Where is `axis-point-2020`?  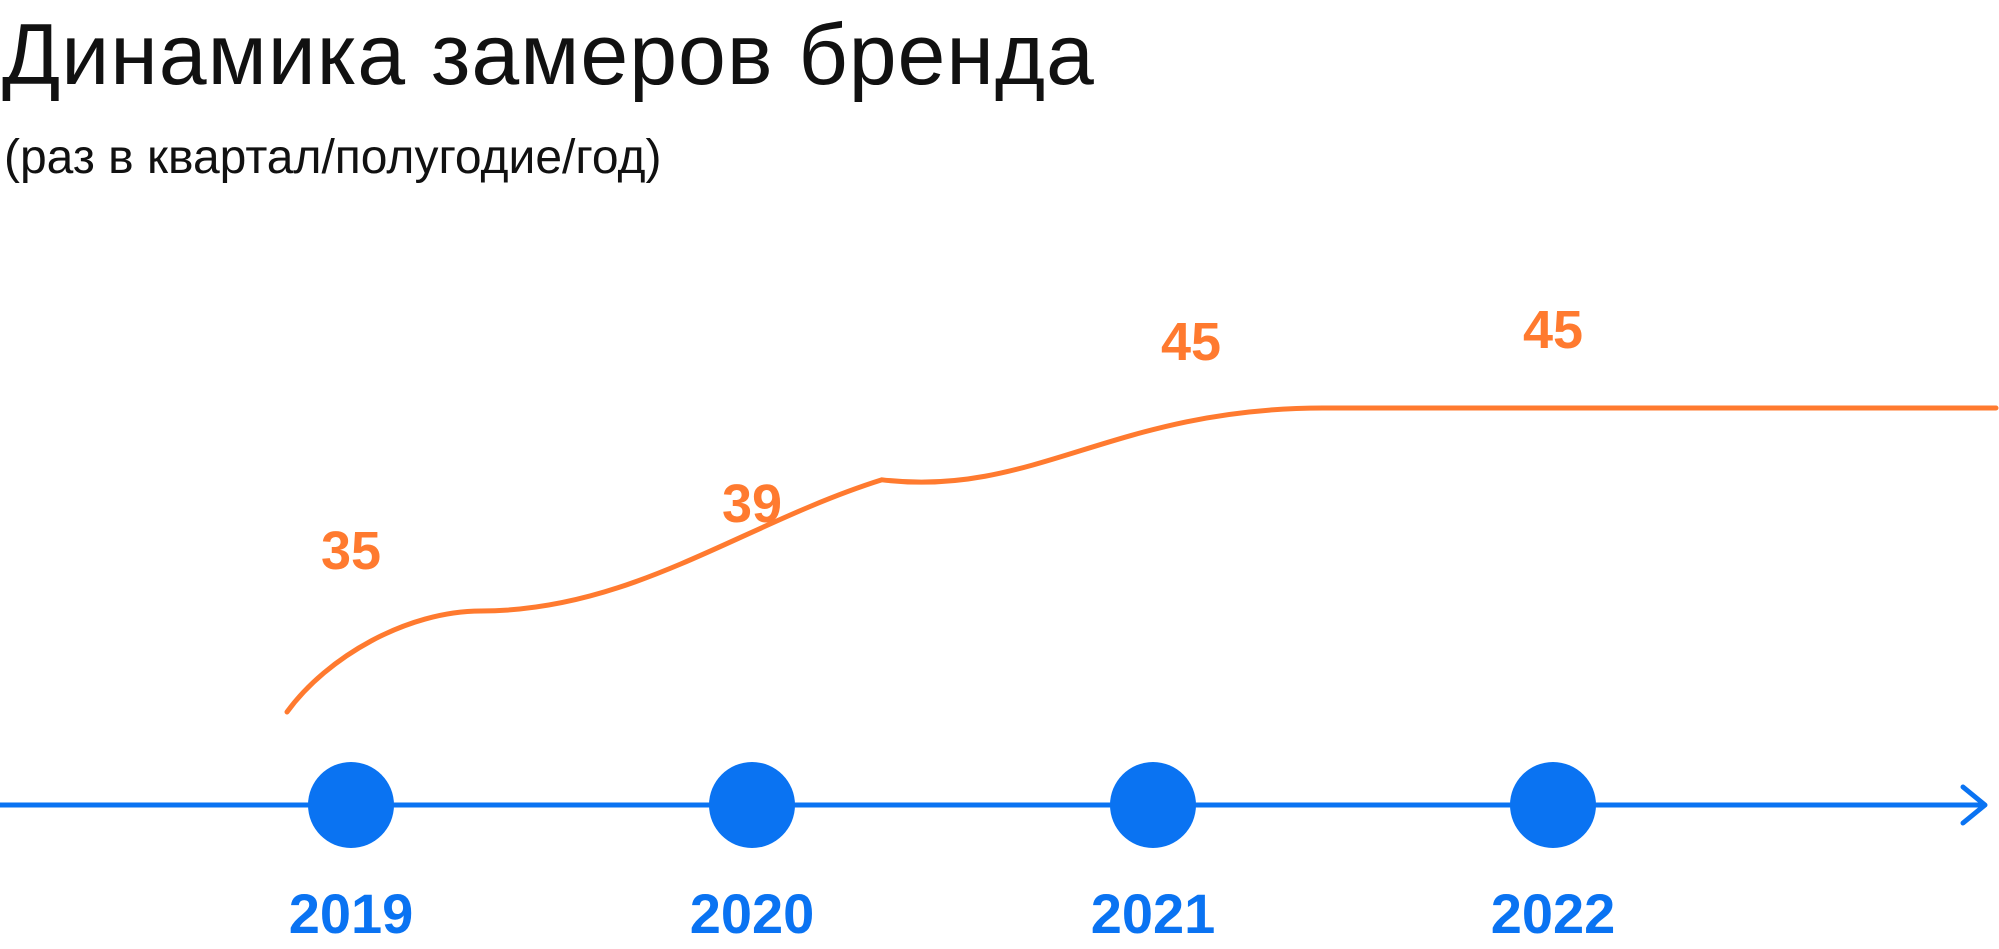 axis-point-2020 is located at coordinates (752, 805).